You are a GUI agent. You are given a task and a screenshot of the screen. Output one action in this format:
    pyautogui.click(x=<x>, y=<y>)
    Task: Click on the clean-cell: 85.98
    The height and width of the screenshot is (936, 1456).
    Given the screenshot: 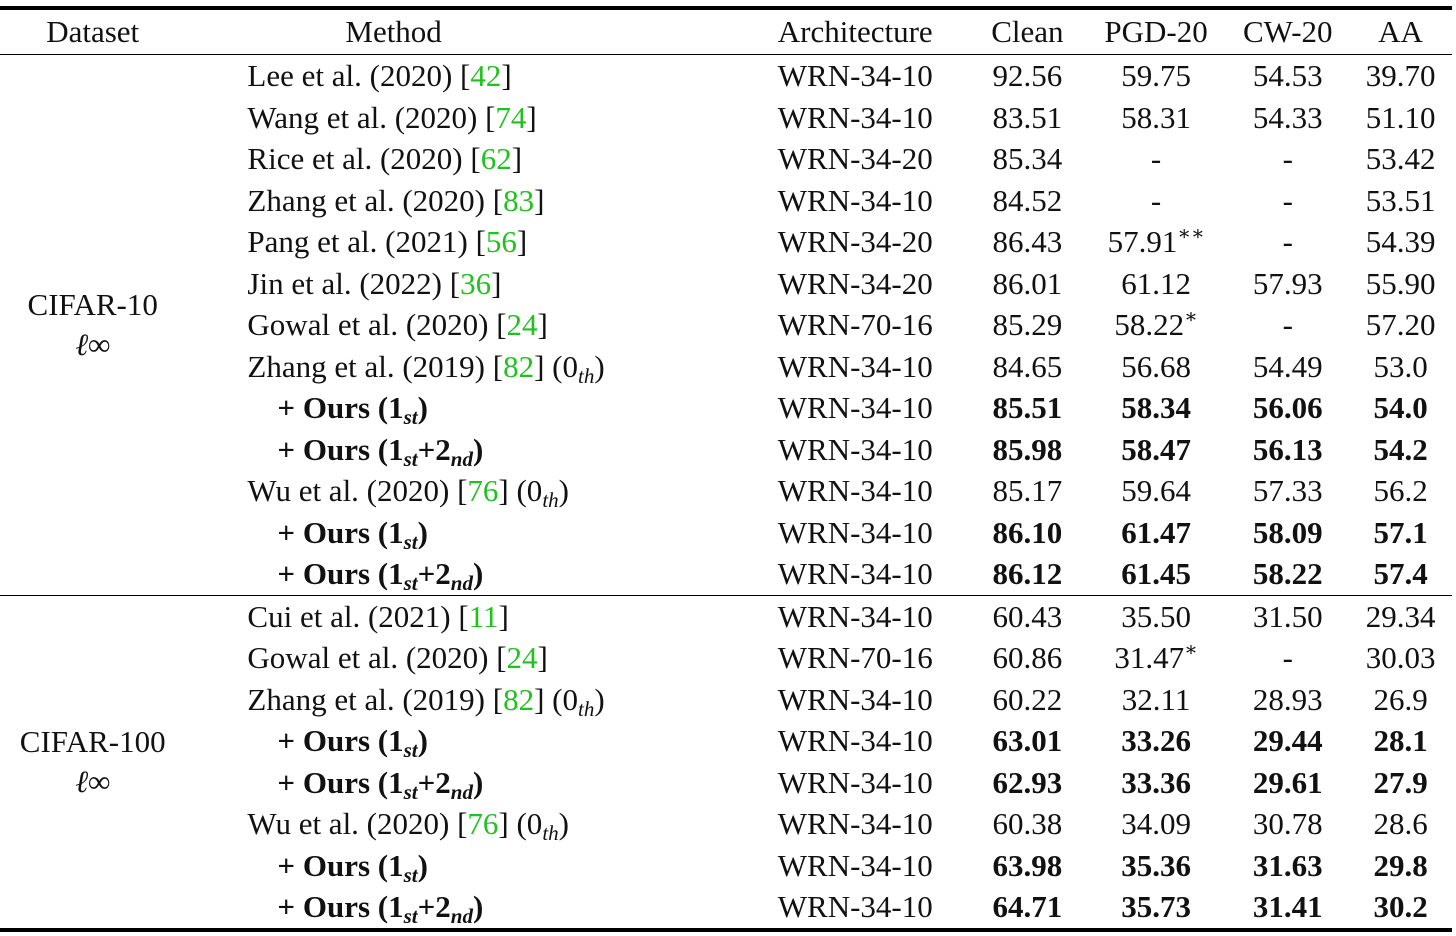 What is the action you would take?
    pyautogui.click(x=1027, y=449)
    